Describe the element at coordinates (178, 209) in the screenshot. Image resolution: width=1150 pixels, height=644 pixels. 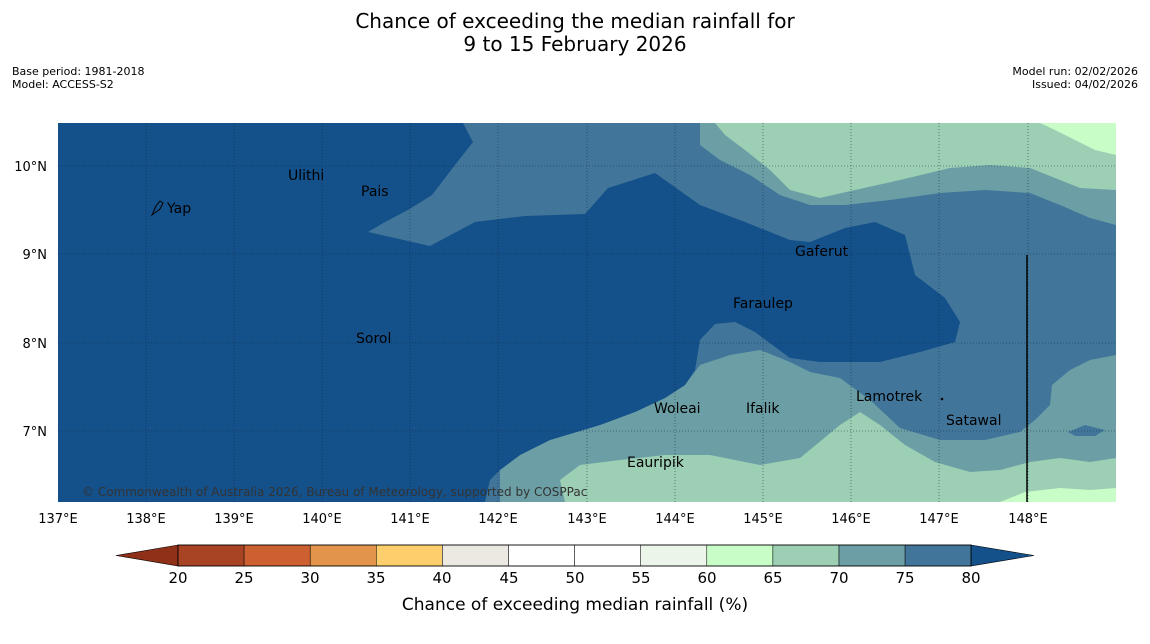
I see `place-yap: Yap` at that location.